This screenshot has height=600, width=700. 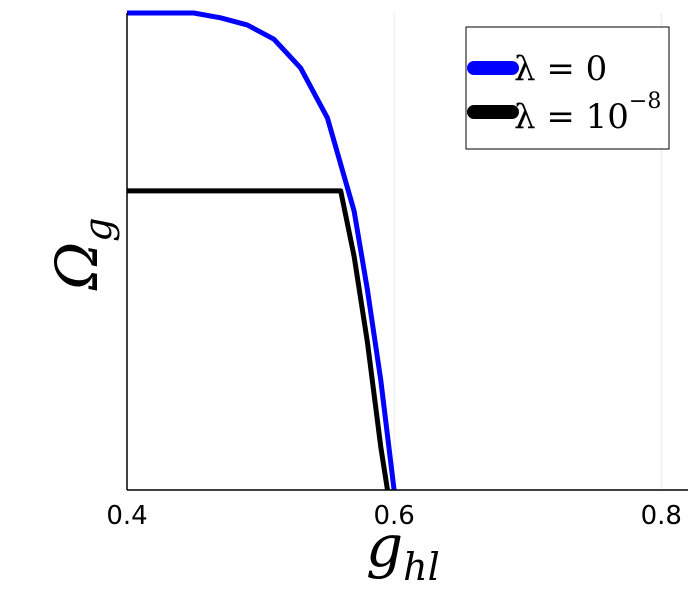 I want to click on x-tick-labels: 0.4 0.6 0.8, so click(x=394, y=516).